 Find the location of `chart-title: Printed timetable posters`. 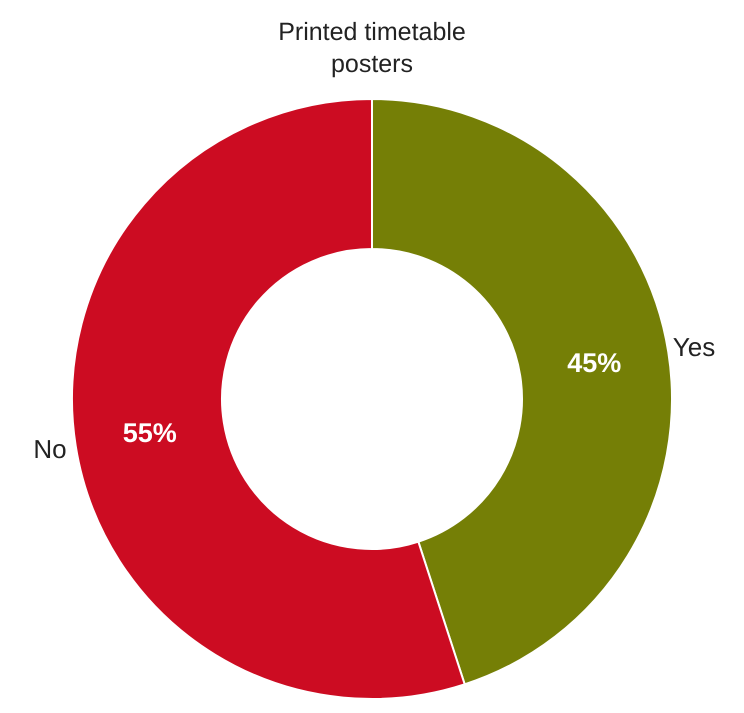

chart-title: Printed timetable posters is located at coordinates (372, 48).